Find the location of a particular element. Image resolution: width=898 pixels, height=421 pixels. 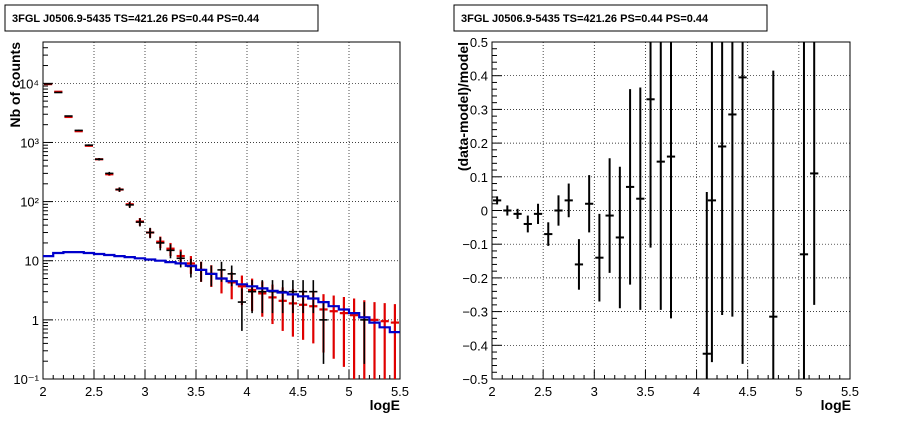

residuals-x-tick-label: 3.5 is located at coordinates (645, 391).